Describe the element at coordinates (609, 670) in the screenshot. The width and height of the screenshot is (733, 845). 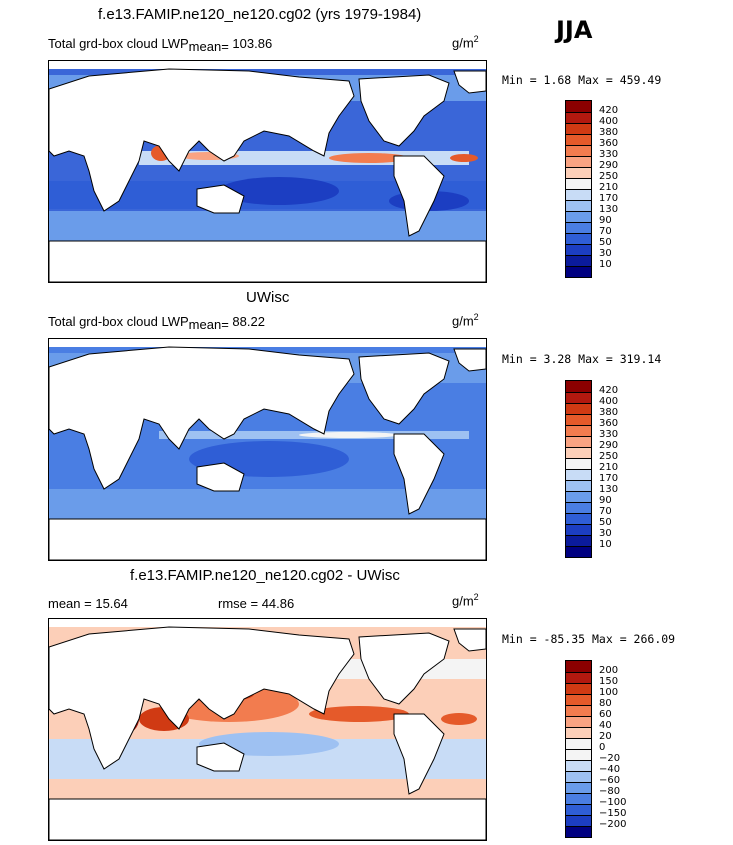
I see `colorbar-tick: 200` at that location.